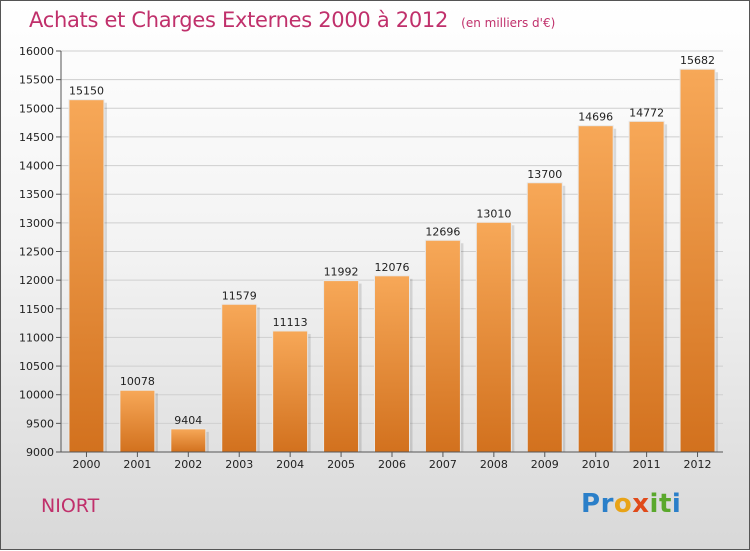  What do you see at coordinates (36, 80) in the screenshot?
I see `y-tick-label: 15500` at bounding box center [36, 80].